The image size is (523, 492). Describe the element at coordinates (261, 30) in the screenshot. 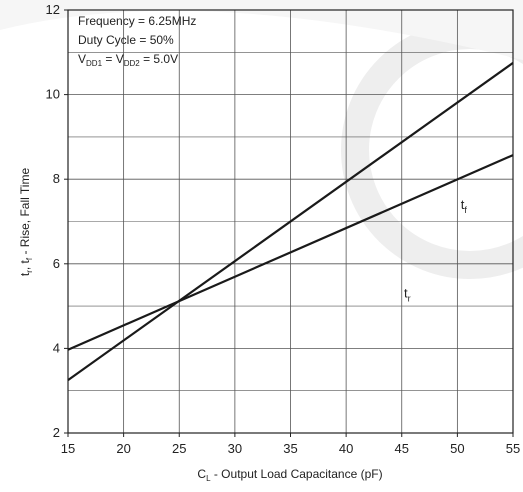

I see `watermark-swoosh` at that location.